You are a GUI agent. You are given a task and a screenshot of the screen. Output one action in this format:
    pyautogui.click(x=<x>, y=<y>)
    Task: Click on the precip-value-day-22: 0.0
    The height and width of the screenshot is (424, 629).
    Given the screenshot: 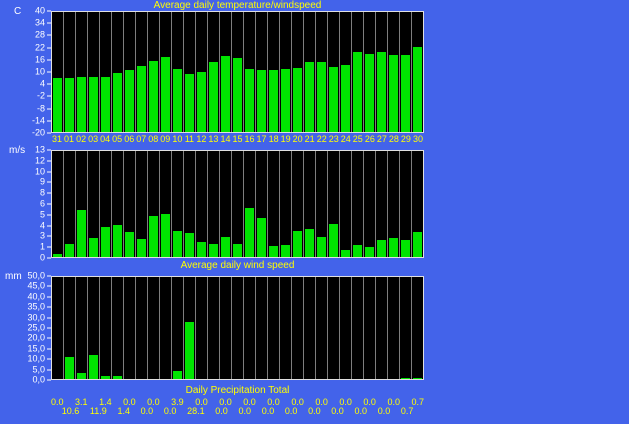 What is the action you would take?
    pyautogui.click(x=321, y=402)
    